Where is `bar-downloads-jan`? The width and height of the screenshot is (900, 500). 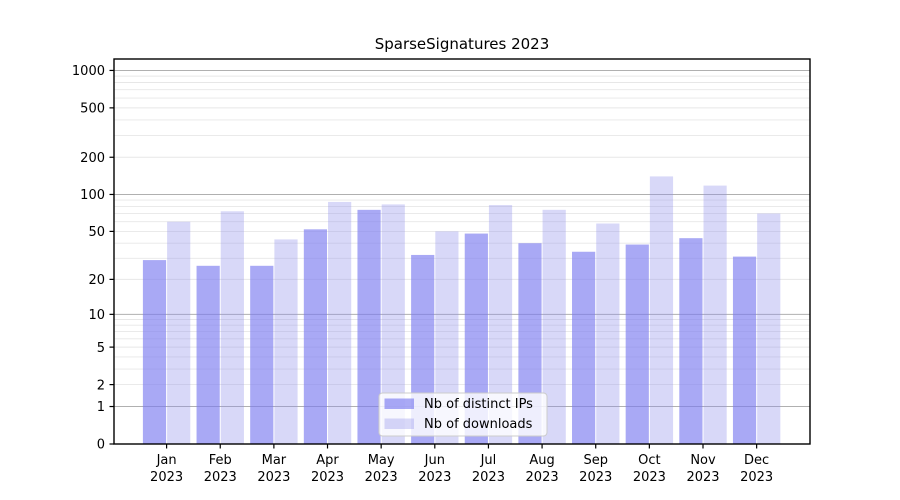 bar-downloads-jan is located at coordinates (179, 332).